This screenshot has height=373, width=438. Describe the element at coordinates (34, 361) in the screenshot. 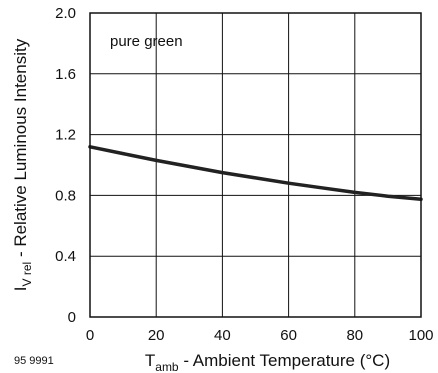

I see `figure-id-label: 95 9991` at that location.